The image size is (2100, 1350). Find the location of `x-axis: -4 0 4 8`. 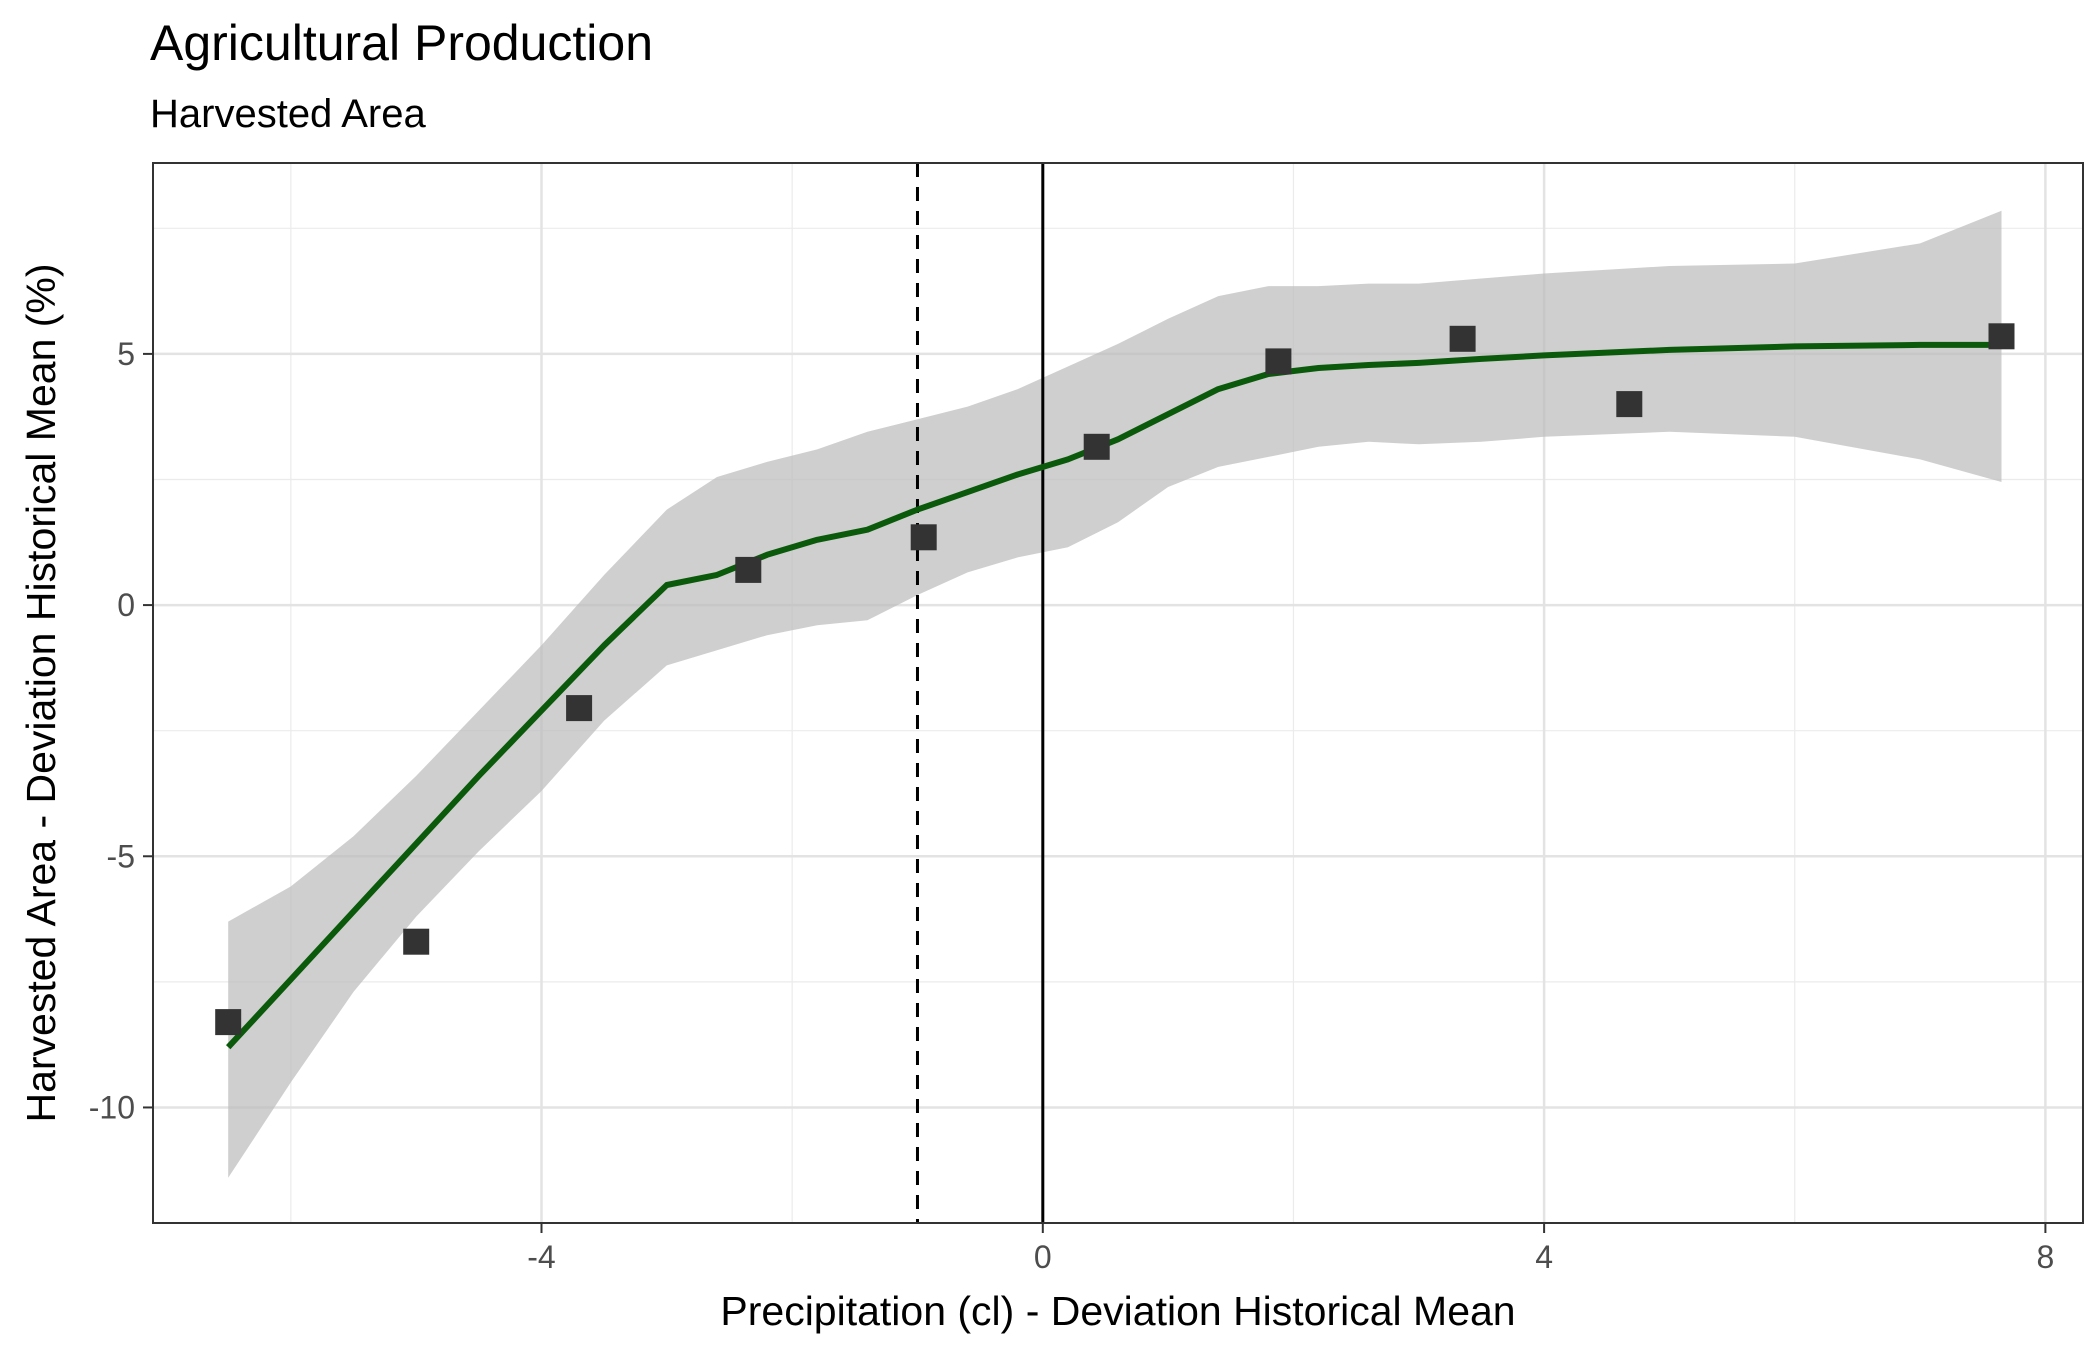

x-axis: -4 0 4 8 is located at coordinates (1290, 1249).